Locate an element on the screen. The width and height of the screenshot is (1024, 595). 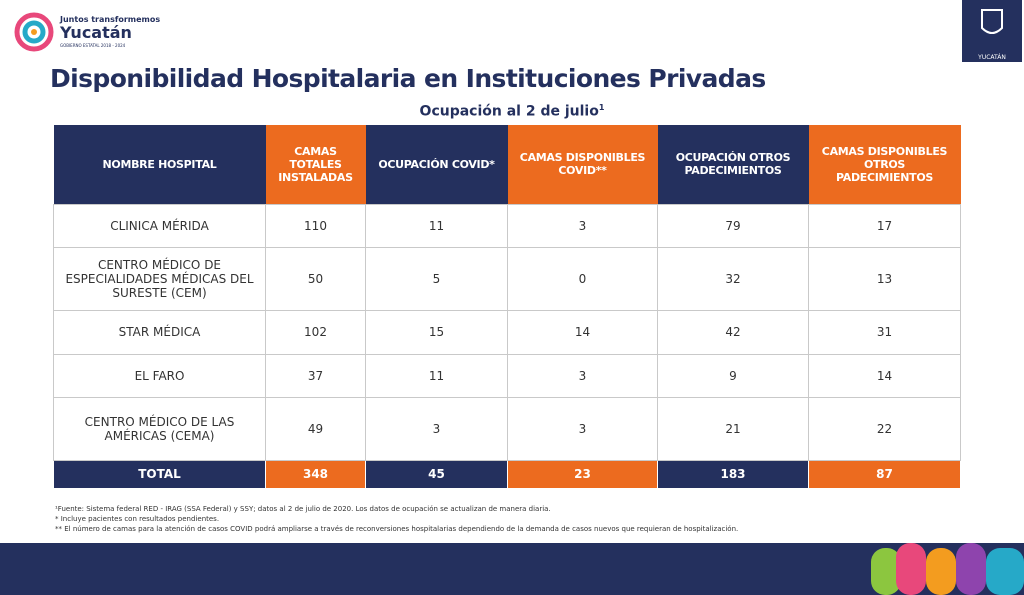
cell-value: 110 is located at coordinates (315, 225).